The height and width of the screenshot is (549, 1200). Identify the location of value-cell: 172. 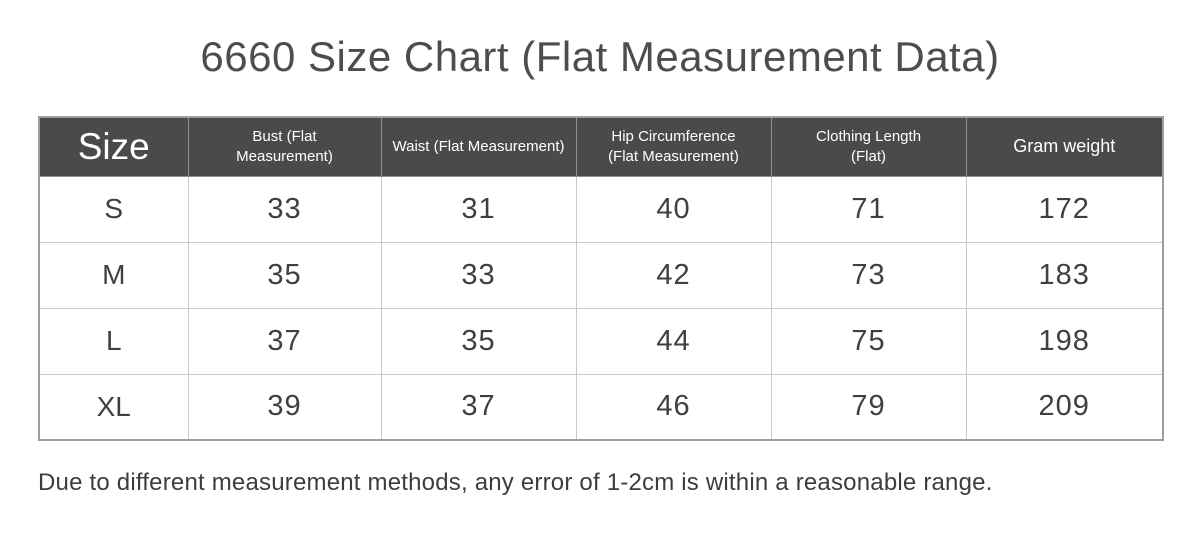
(1064, 209).